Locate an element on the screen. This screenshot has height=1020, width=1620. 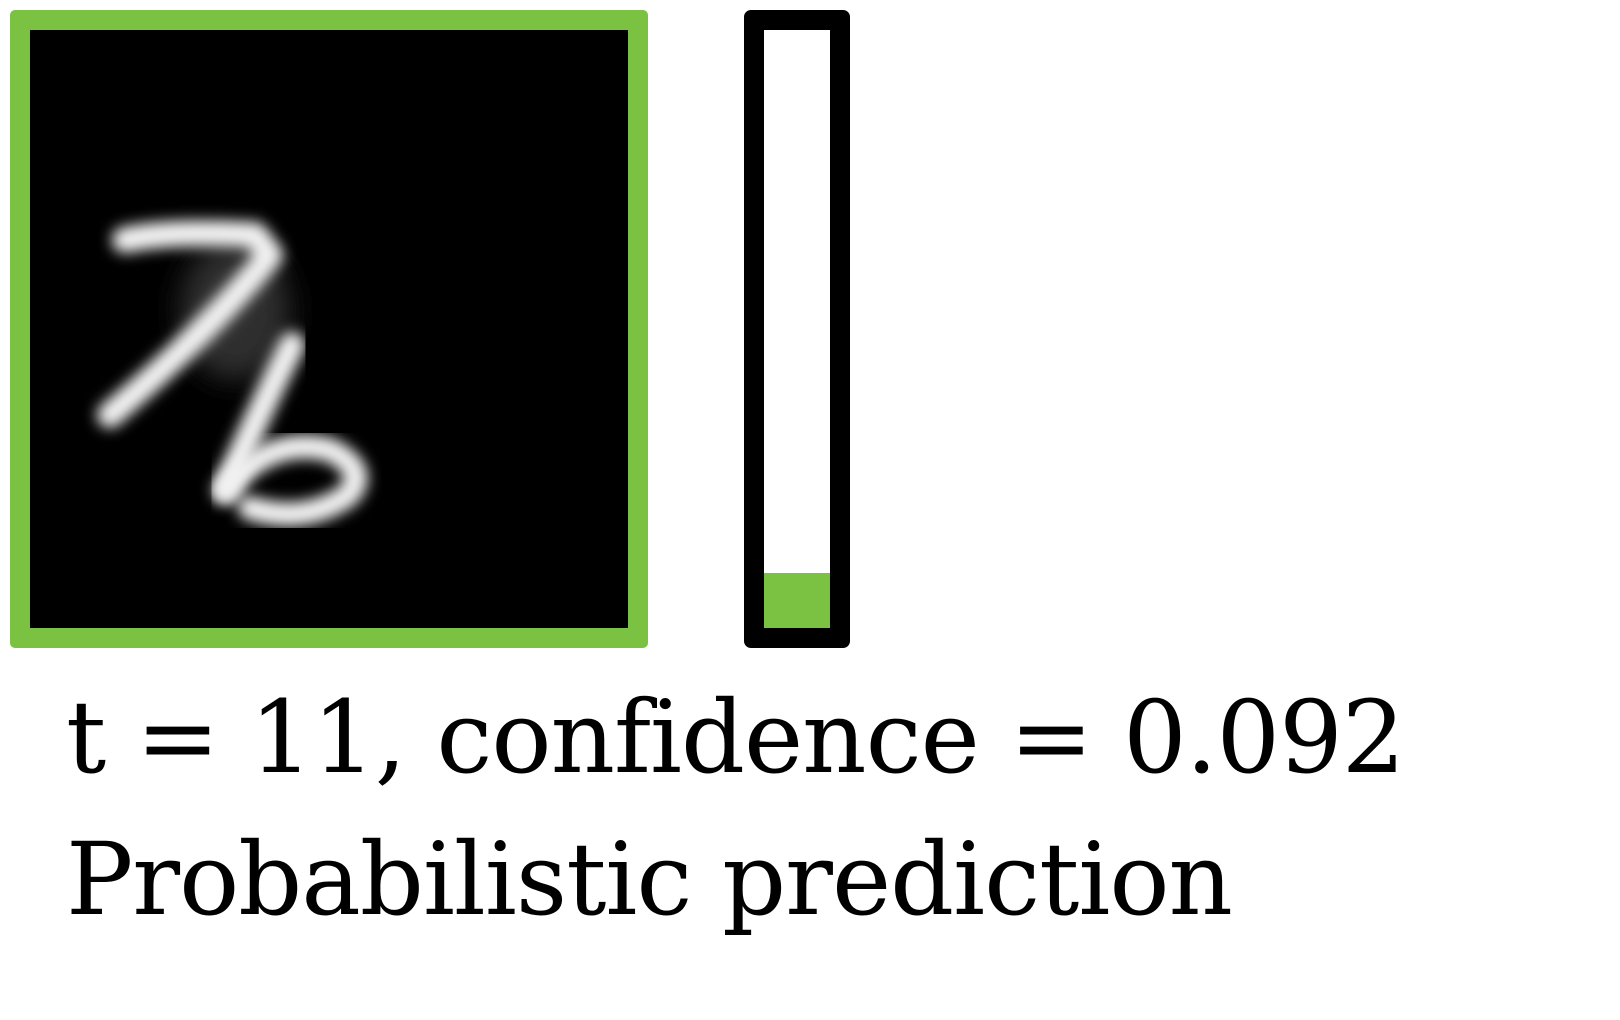
prediction-type-label: Probabilistic prediction is located at coordinates (649, 879).